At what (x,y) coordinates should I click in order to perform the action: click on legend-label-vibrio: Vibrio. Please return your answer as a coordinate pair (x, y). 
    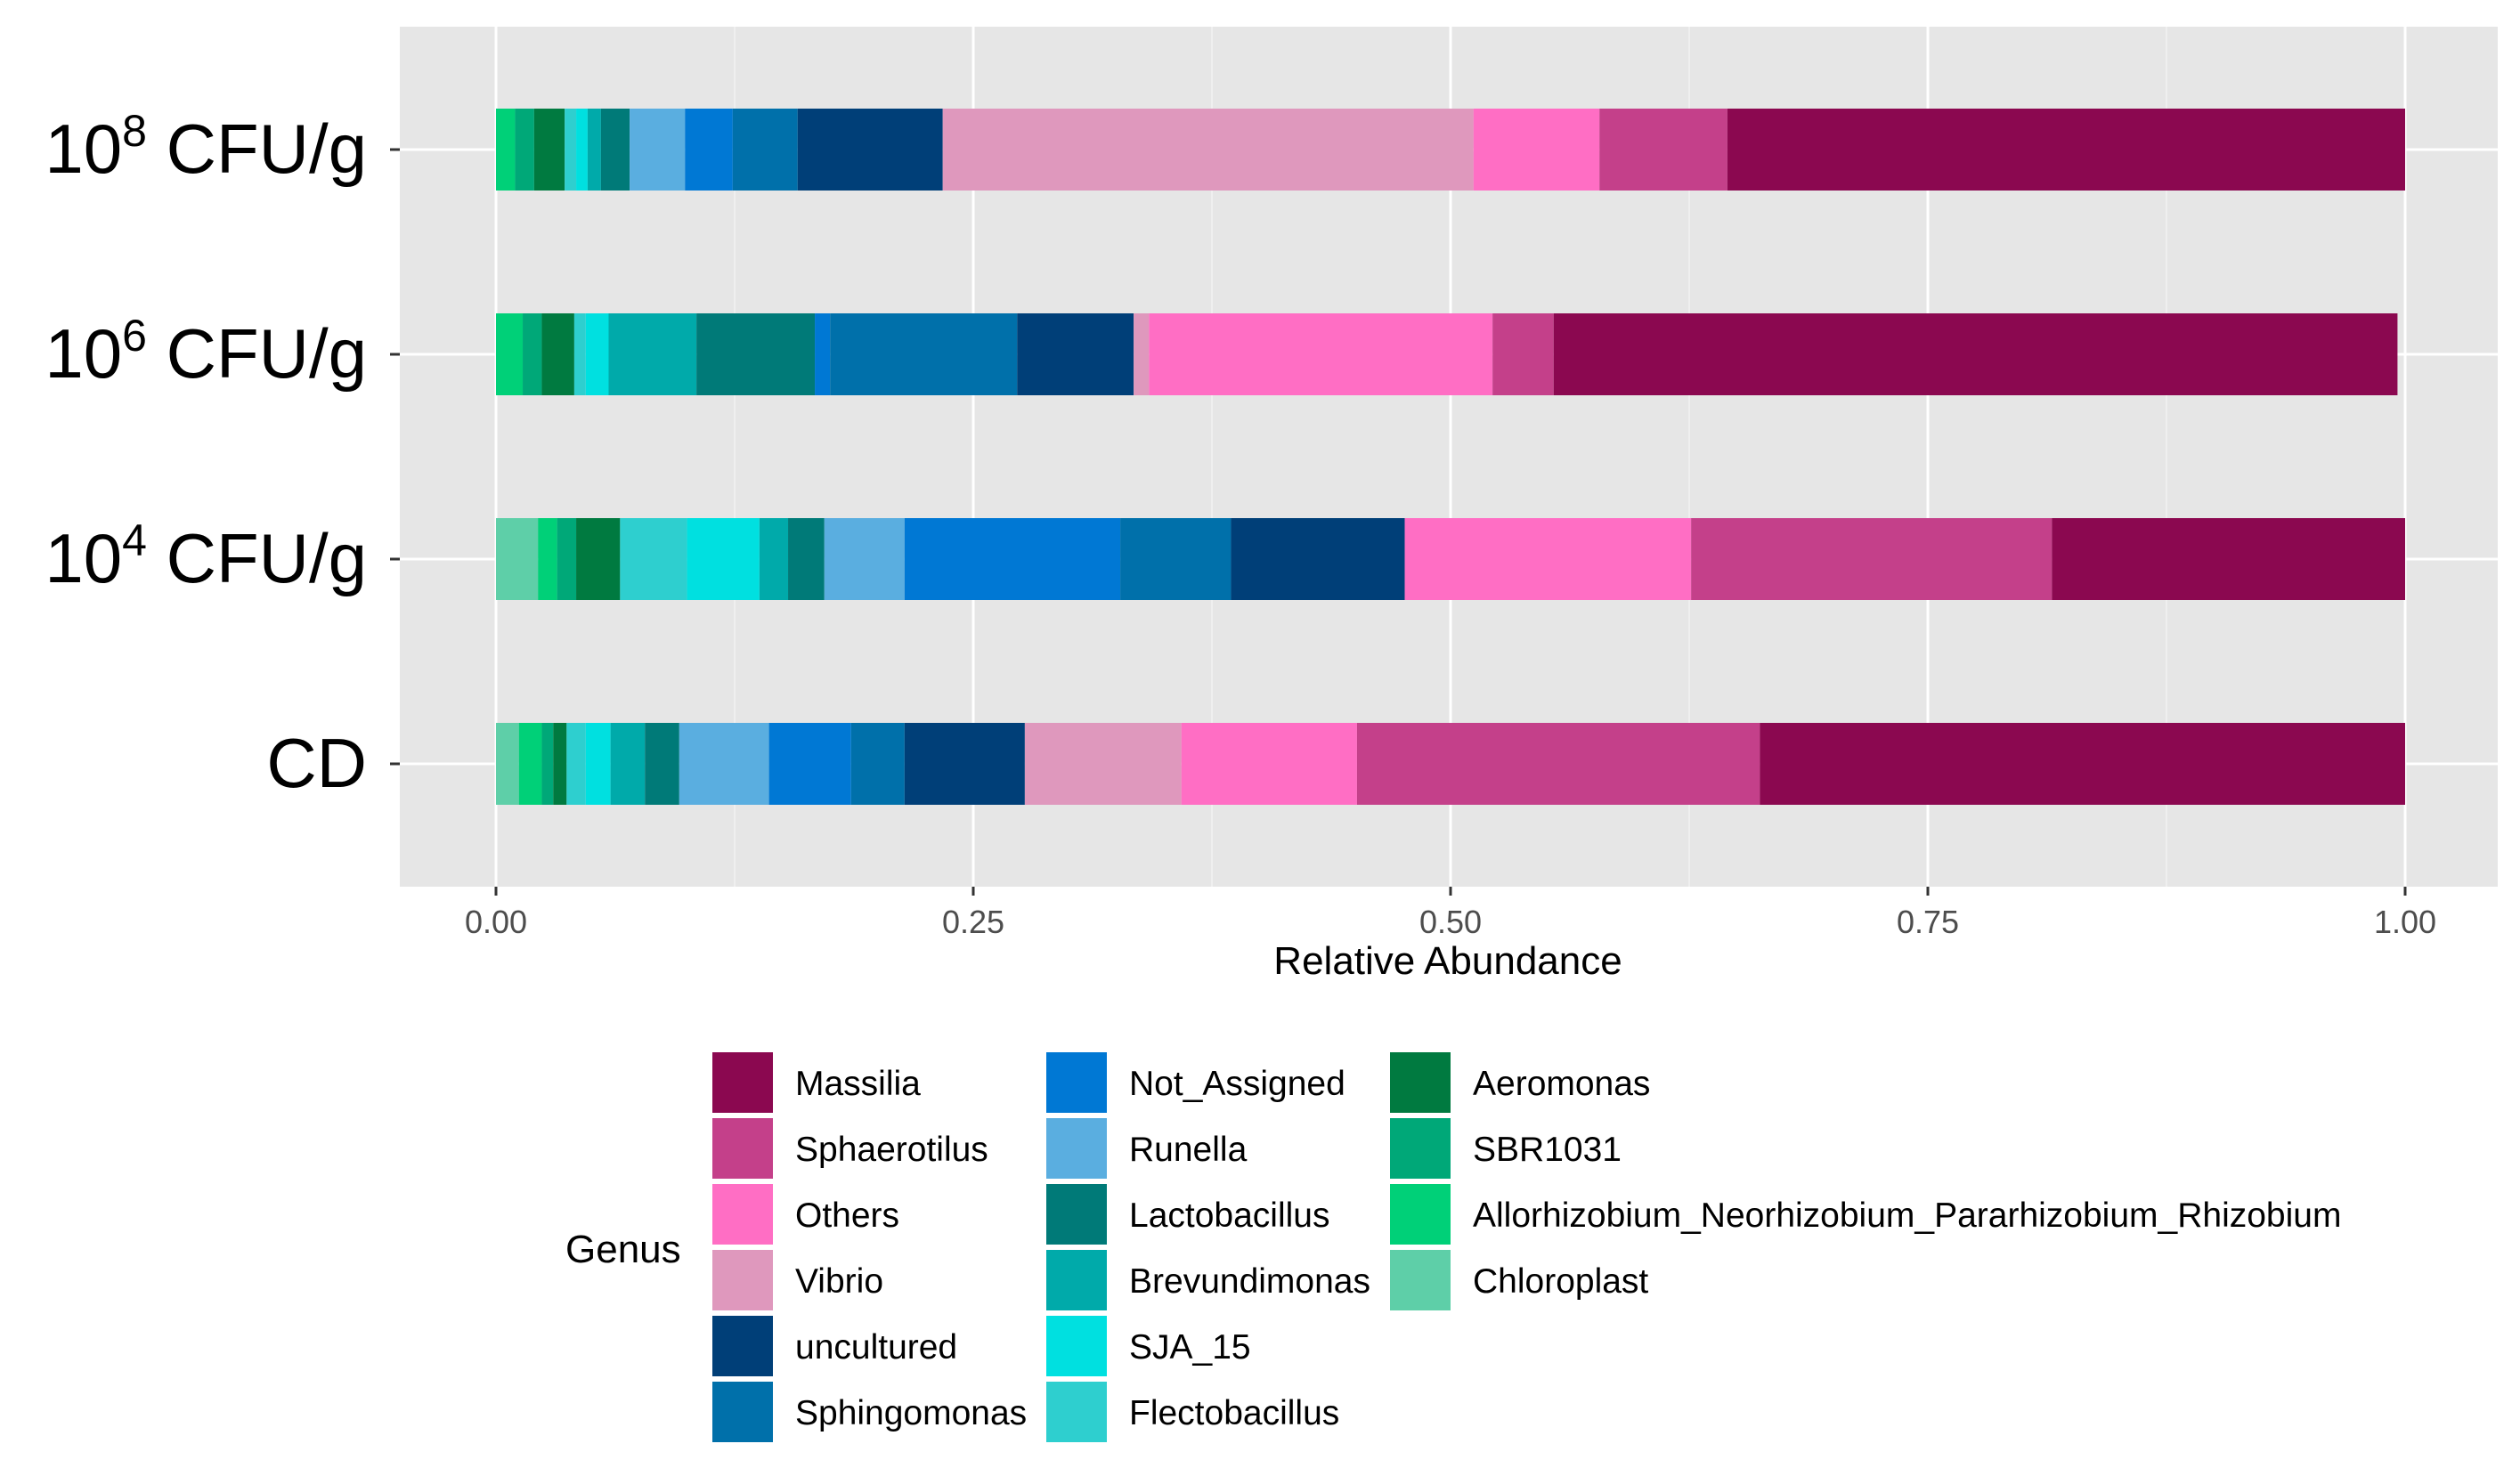
    Looking at the image, I should click on (839, 1281).